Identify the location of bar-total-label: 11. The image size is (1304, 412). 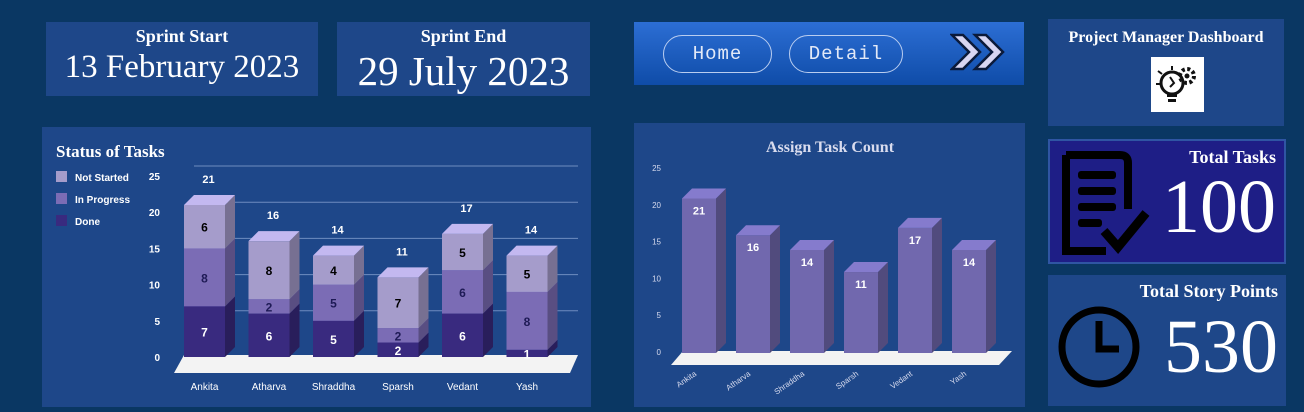
(402, 252).